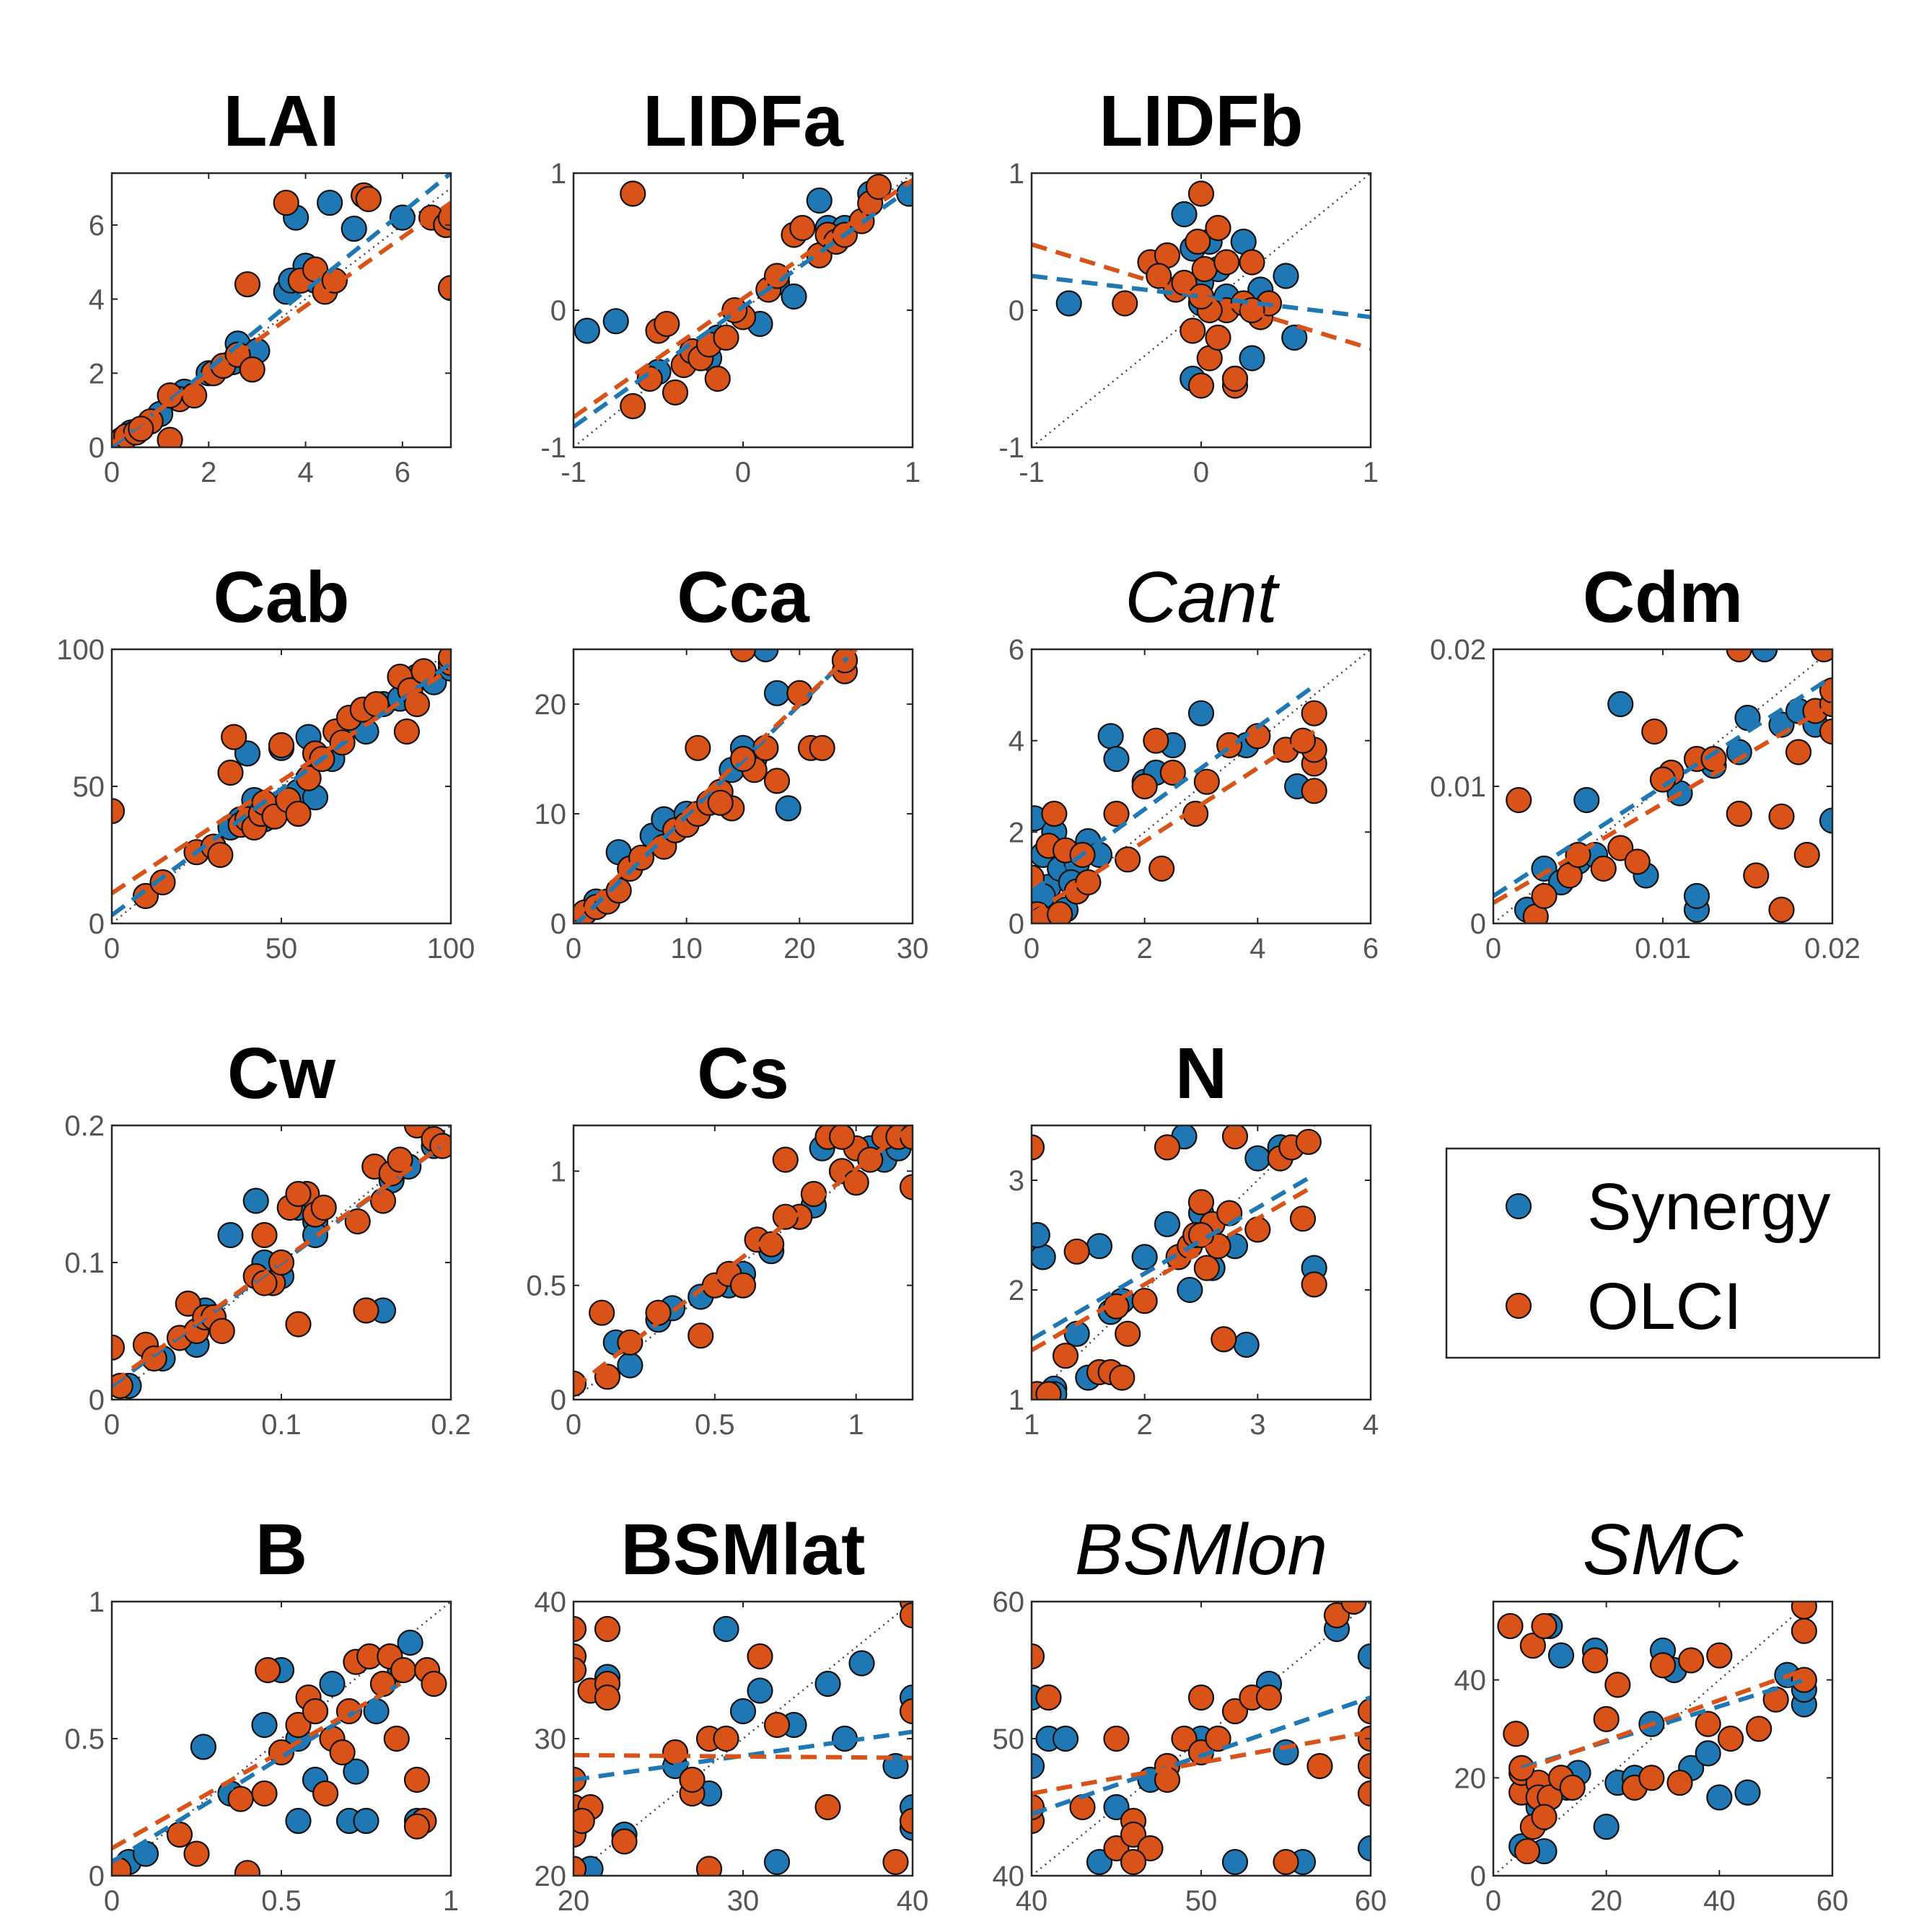 The height and width of the screenshot is (1932, 1924). I want to click on x-tick-label: 10, so click(686, 949).